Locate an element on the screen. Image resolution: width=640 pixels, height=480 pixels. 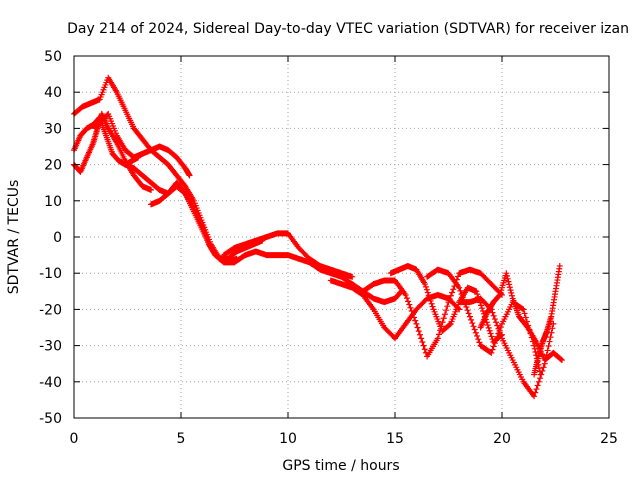
x-axis-label: GPS time / hours is located at coordinates (340, 466).